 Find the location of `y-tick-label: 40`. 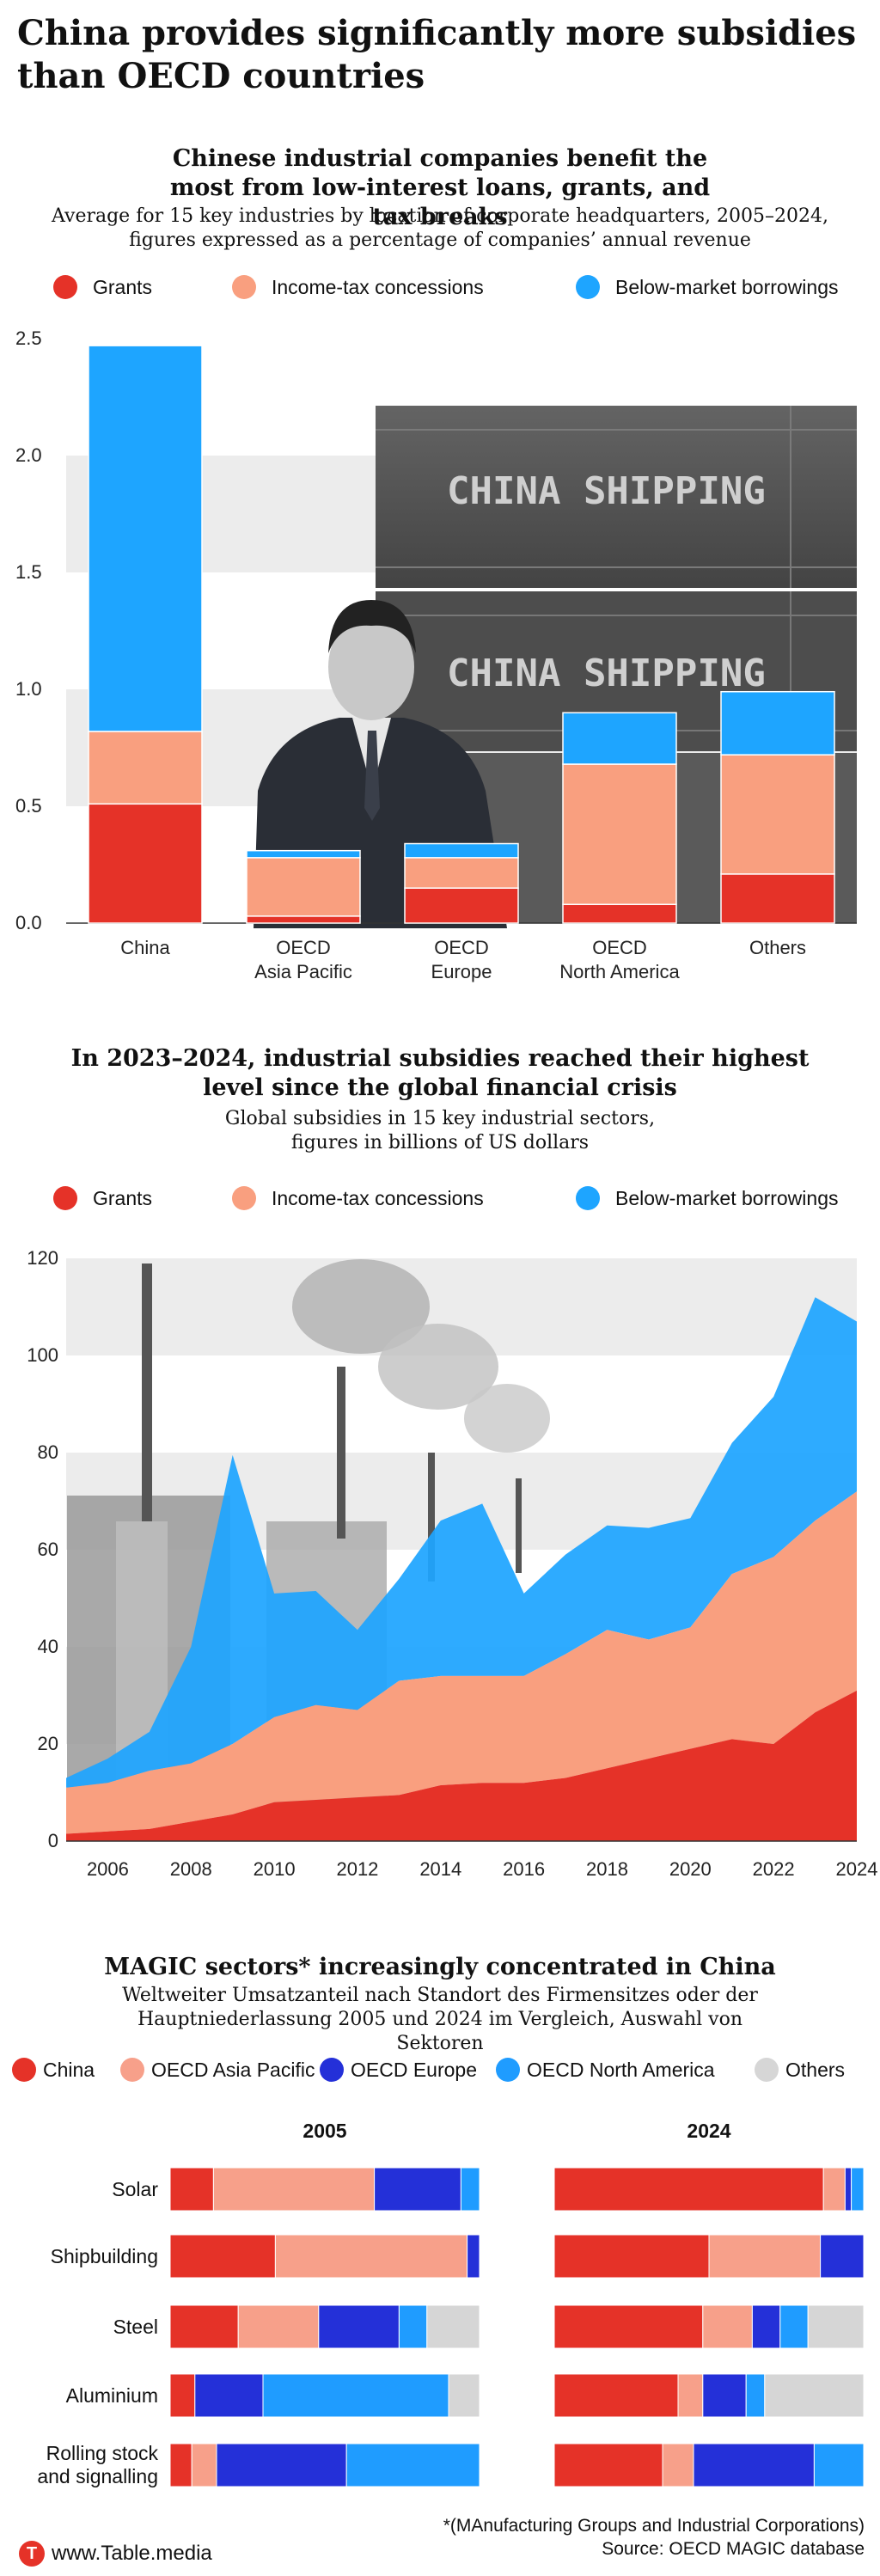

y-tick-label: 40 is located at coordinates (48, 1646).